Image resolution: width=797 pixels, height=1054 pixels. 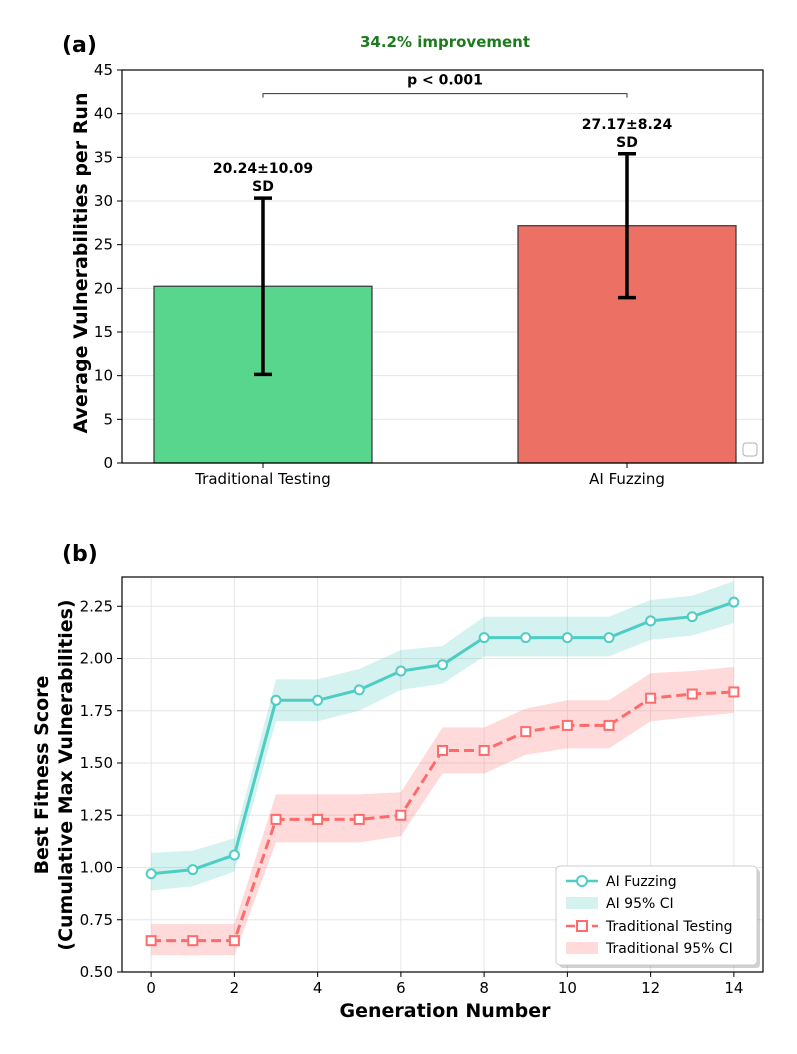 What do you see at coordinates (582, 881) in the screenshot?
I see `legend-ai-marker-swatch` at bounding box center [582, 881].